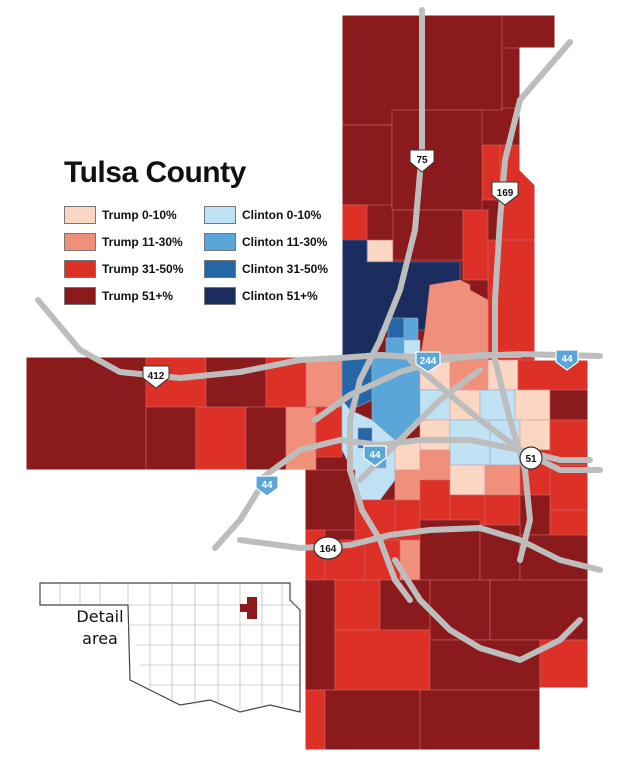 The height and width of the screenshot is (770, 620). I want to click on legend-item: Clinton 0-10%, so click(274, 215).